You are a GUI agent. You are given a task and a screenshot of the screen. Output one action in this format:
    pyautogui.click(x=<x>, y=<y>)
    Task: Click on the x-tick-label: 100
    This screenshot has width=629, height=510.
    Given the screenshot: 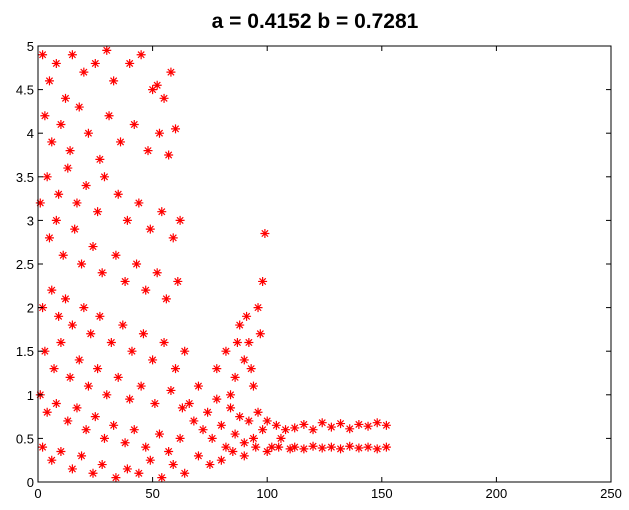 What is the action you would take?
    pyautogui.click(x=267, y=493)
    